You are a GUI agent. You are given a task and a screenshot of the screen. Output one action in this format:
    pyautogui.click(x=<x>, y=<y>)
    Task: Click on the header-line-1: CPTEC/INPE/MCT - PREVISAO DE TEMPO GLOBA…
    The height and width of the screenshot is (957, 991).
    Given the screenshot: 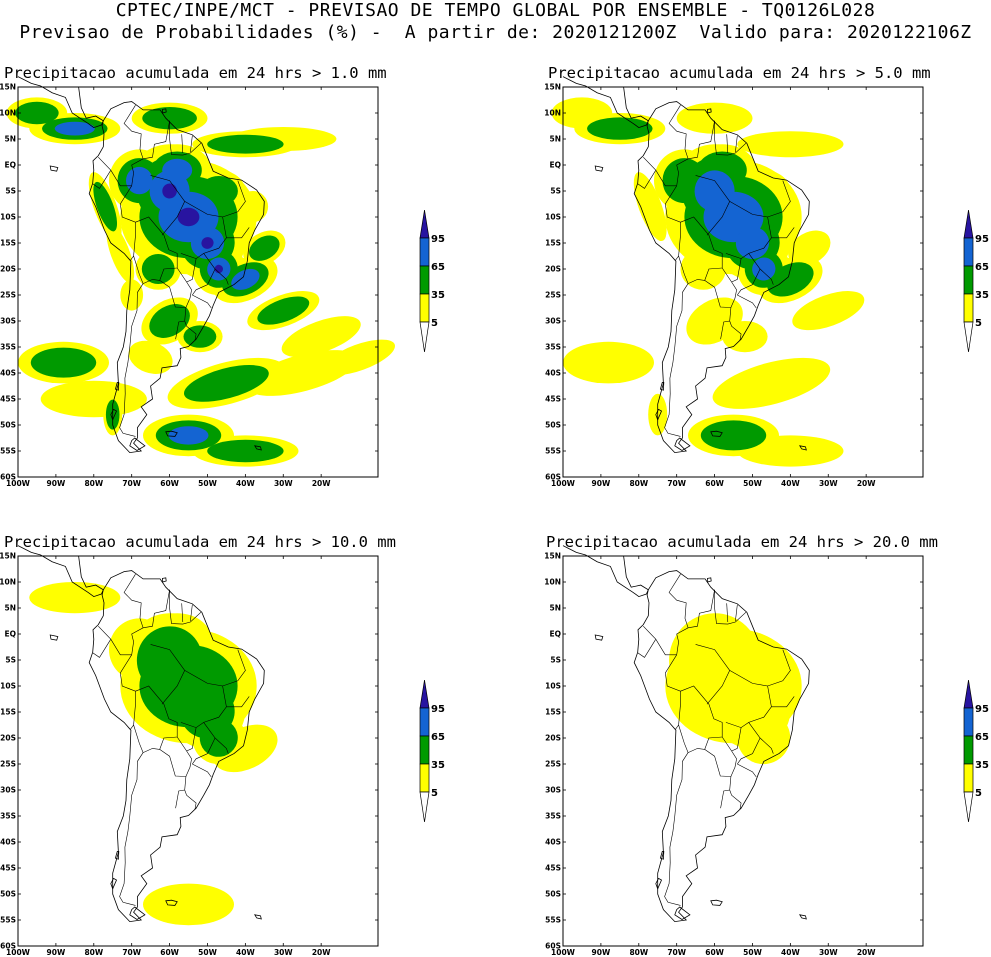 What is the action you would take?
    pyautogui.click(x=495, y=10)
    